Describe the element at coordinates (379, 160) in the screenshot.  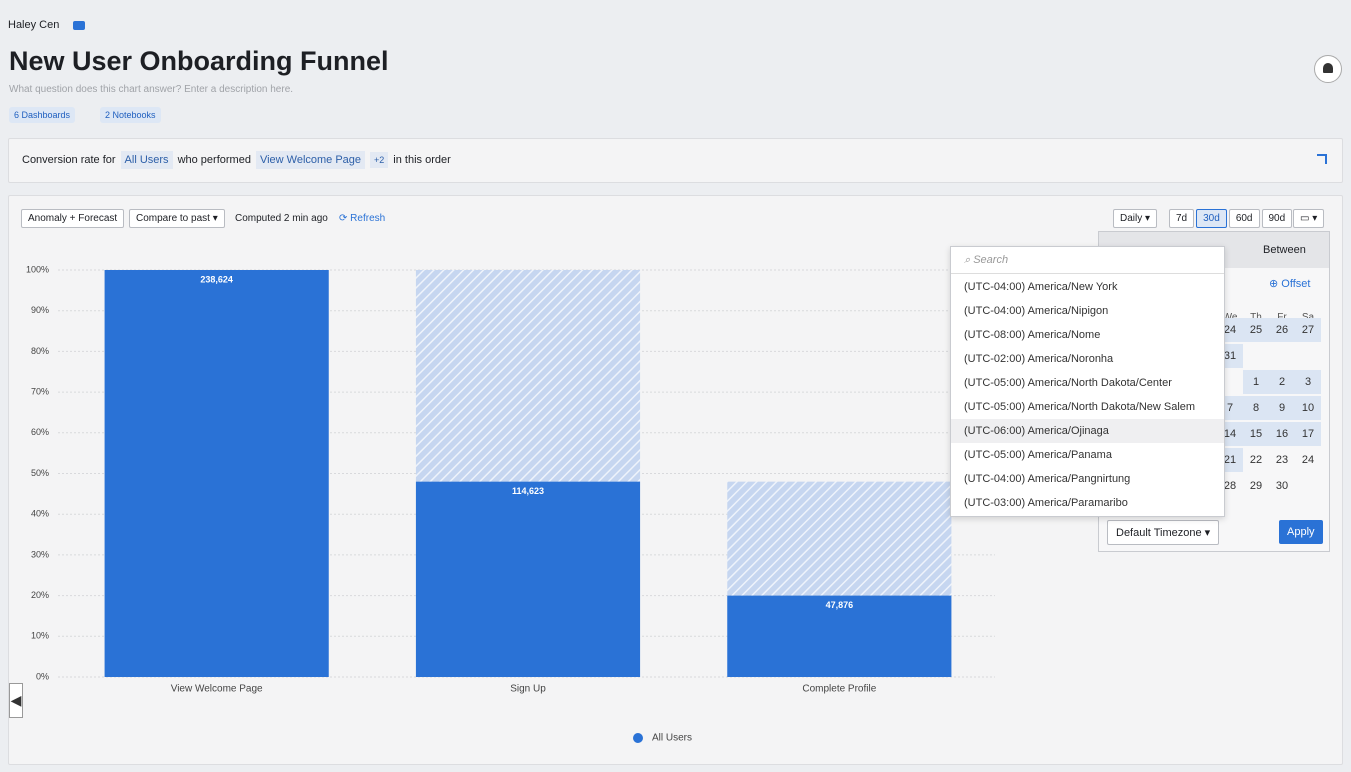
I see `more-chip: +2` at that location.